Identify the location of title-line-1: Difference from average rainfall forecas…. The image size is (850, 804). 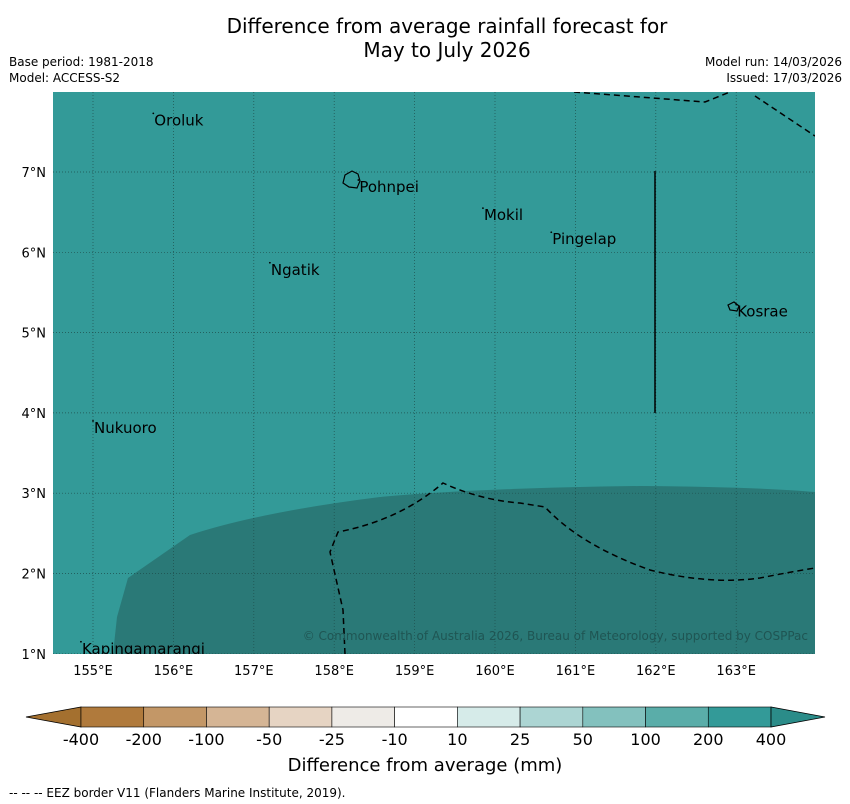
(447, 26).